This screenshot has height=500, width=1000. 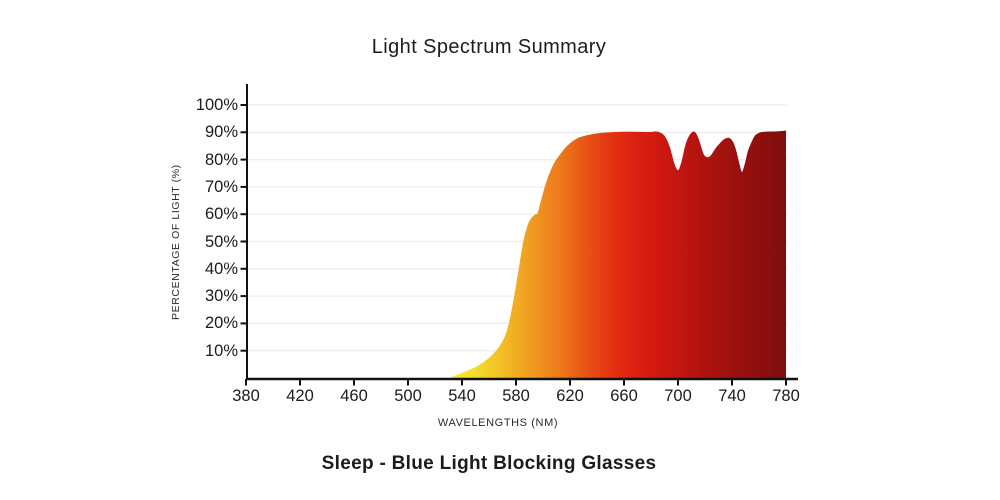 What do you see at coordinates (221, 268) in the screenshot?
I see `y-tick-label: 40%` at bounding box center [221, 268].